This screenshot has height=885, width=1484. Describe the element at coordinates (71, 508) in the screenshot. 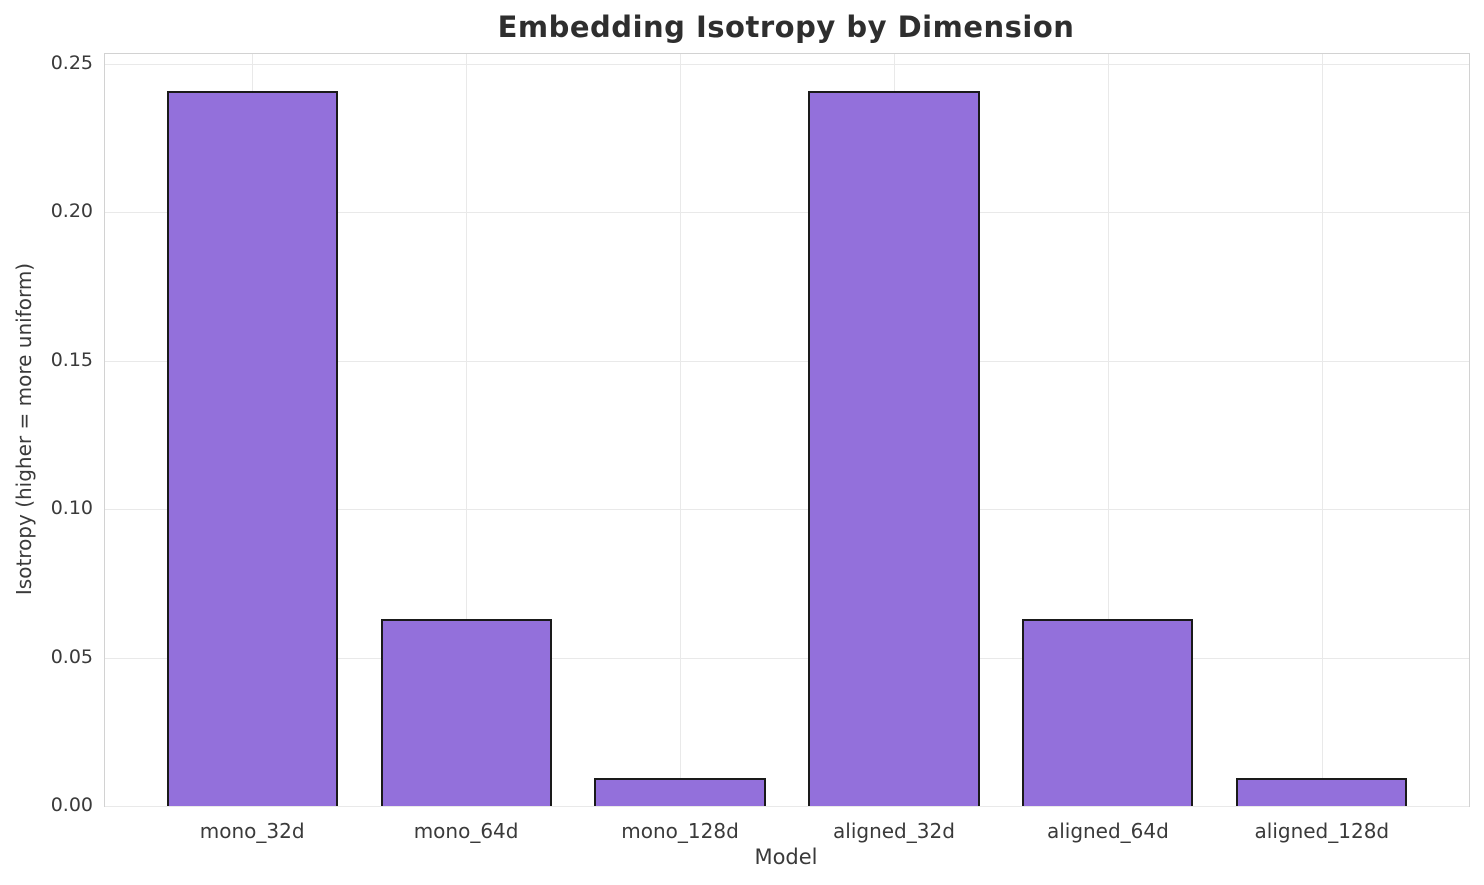

I see `y-tick-label: 0.10` at that location.